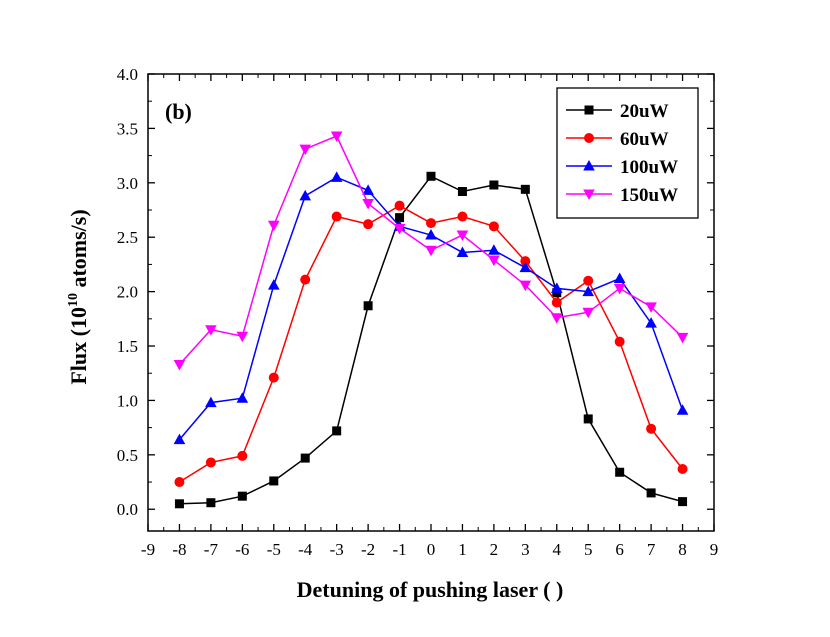 This screenshot has height=637, width=830. I want to click on y-tick-label: 3.0, so click(127, 183).